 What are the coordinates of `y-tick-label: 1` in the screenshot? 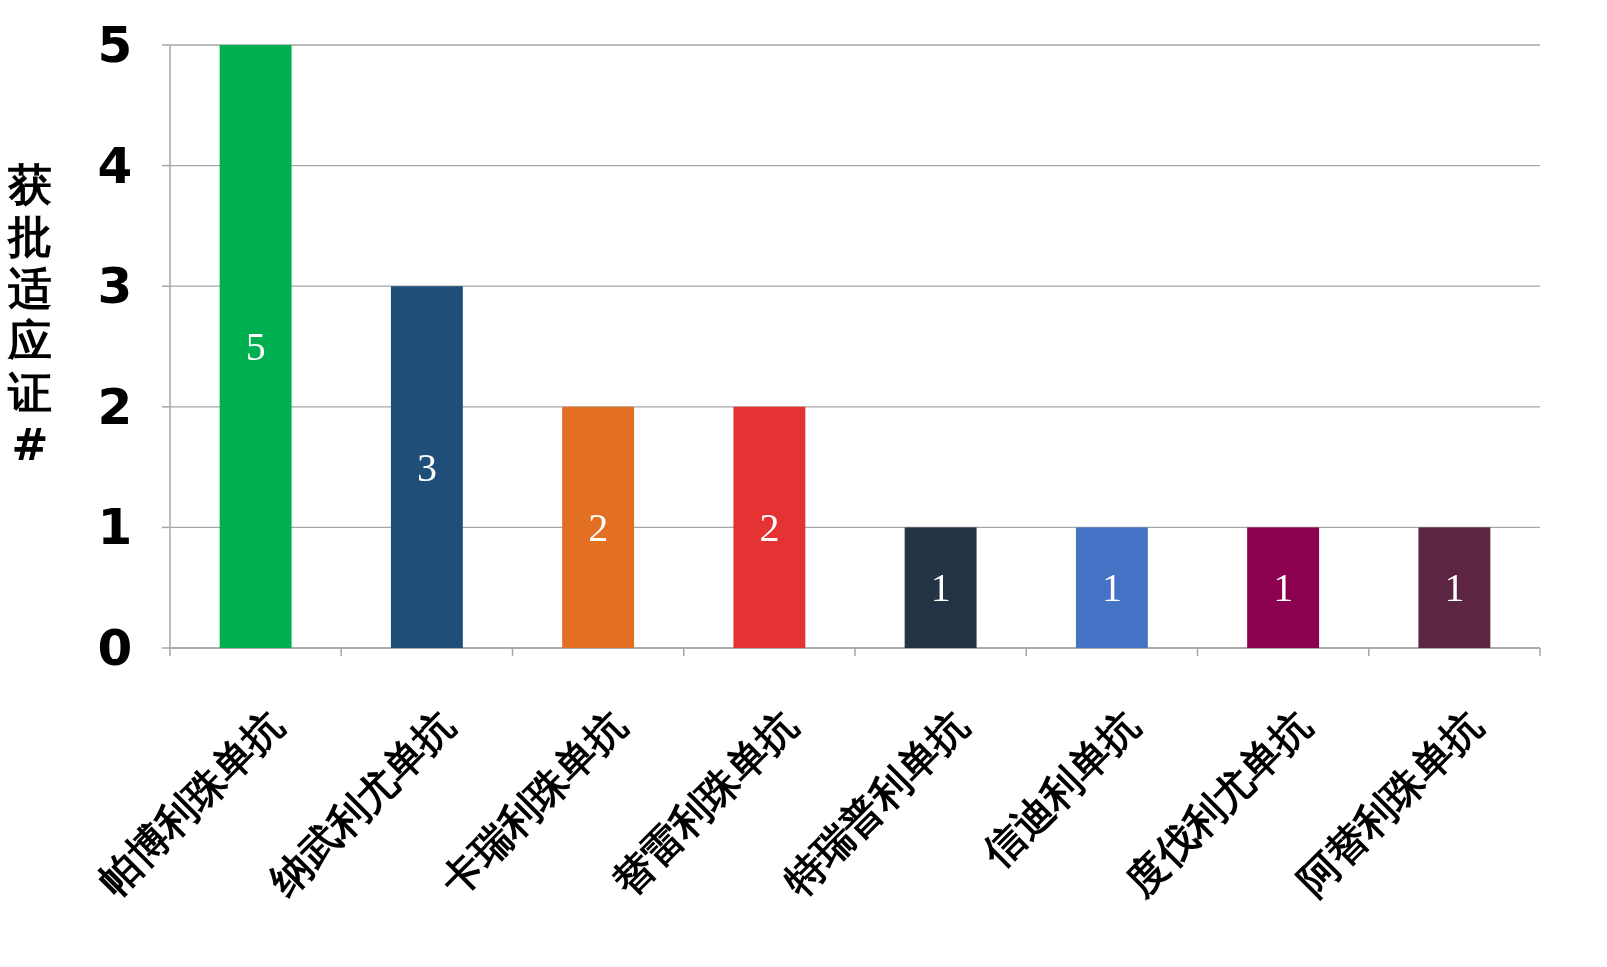 It's located at (115, 527).